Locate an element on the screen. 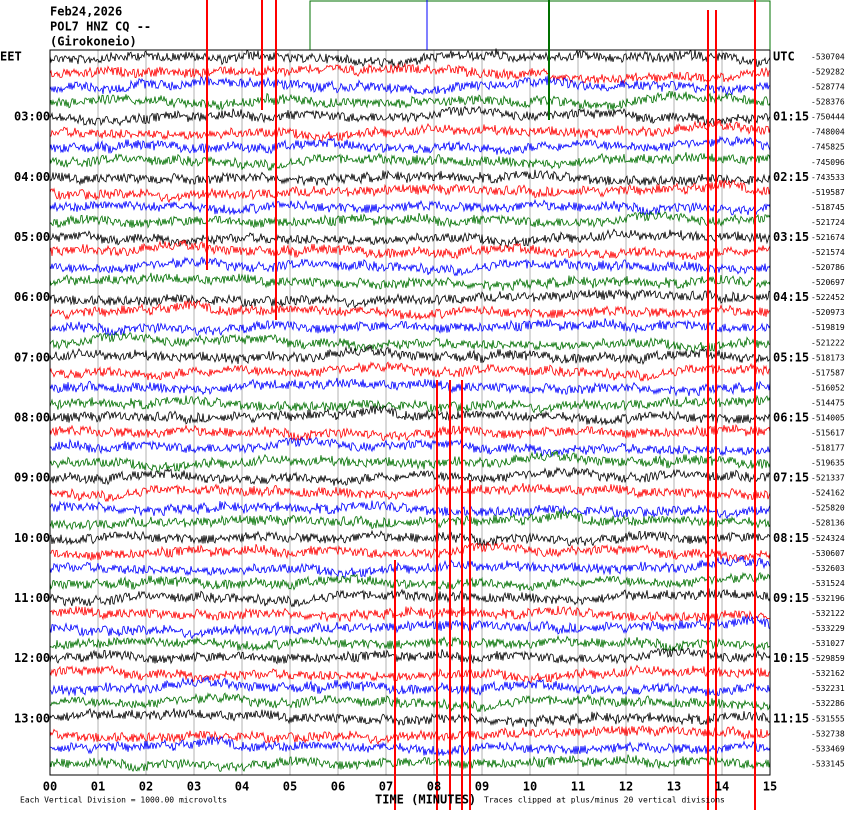 The height and width of the screenshot is (814, 850). offset-label: -530607 is located at coordinates (828, 553).